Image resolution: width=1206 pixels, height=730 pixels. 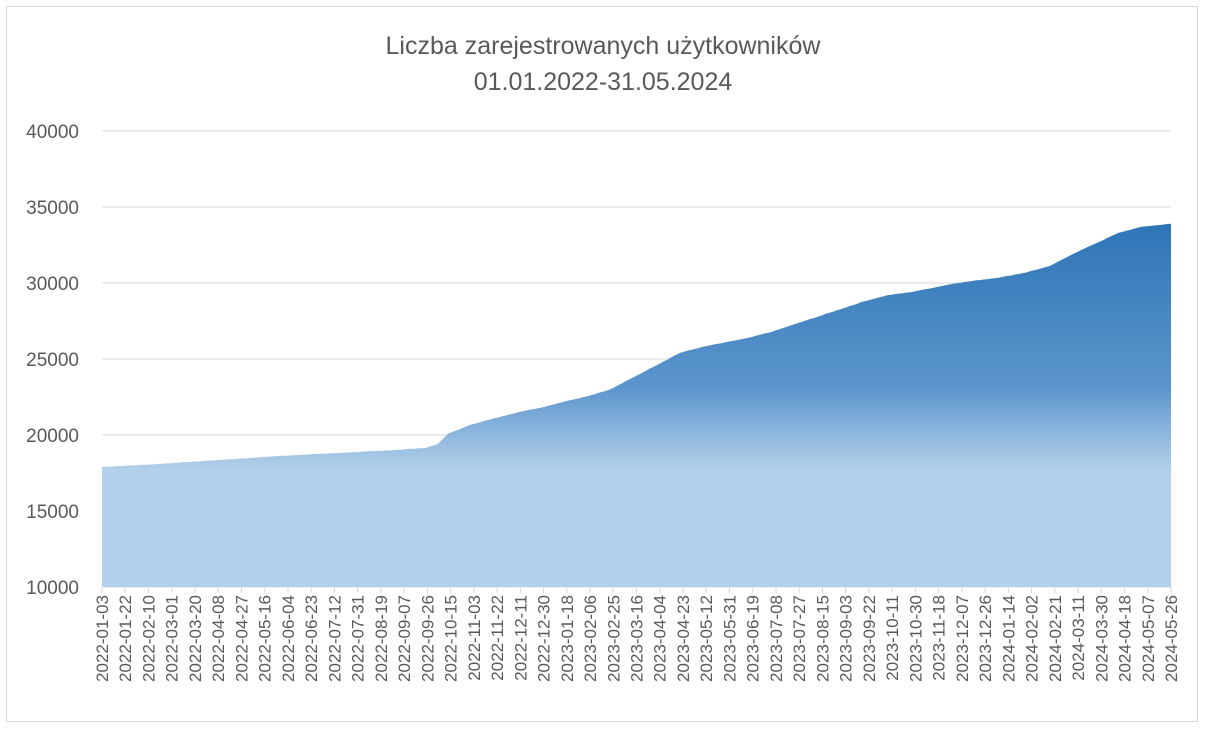 What do you see at coordinates (195, 638) in the screenshot?
I see `x-tick-label: 2022-03-20` at bounding box center [195, 638].